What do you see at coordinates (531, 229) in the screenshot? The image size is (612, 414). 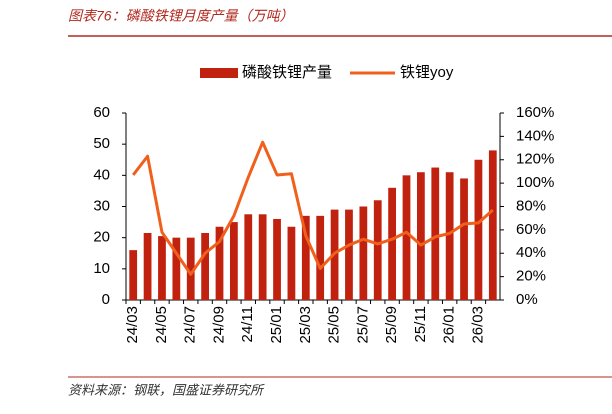 I see `y2-tick-label: 60%` at bounding box center [531, 229].